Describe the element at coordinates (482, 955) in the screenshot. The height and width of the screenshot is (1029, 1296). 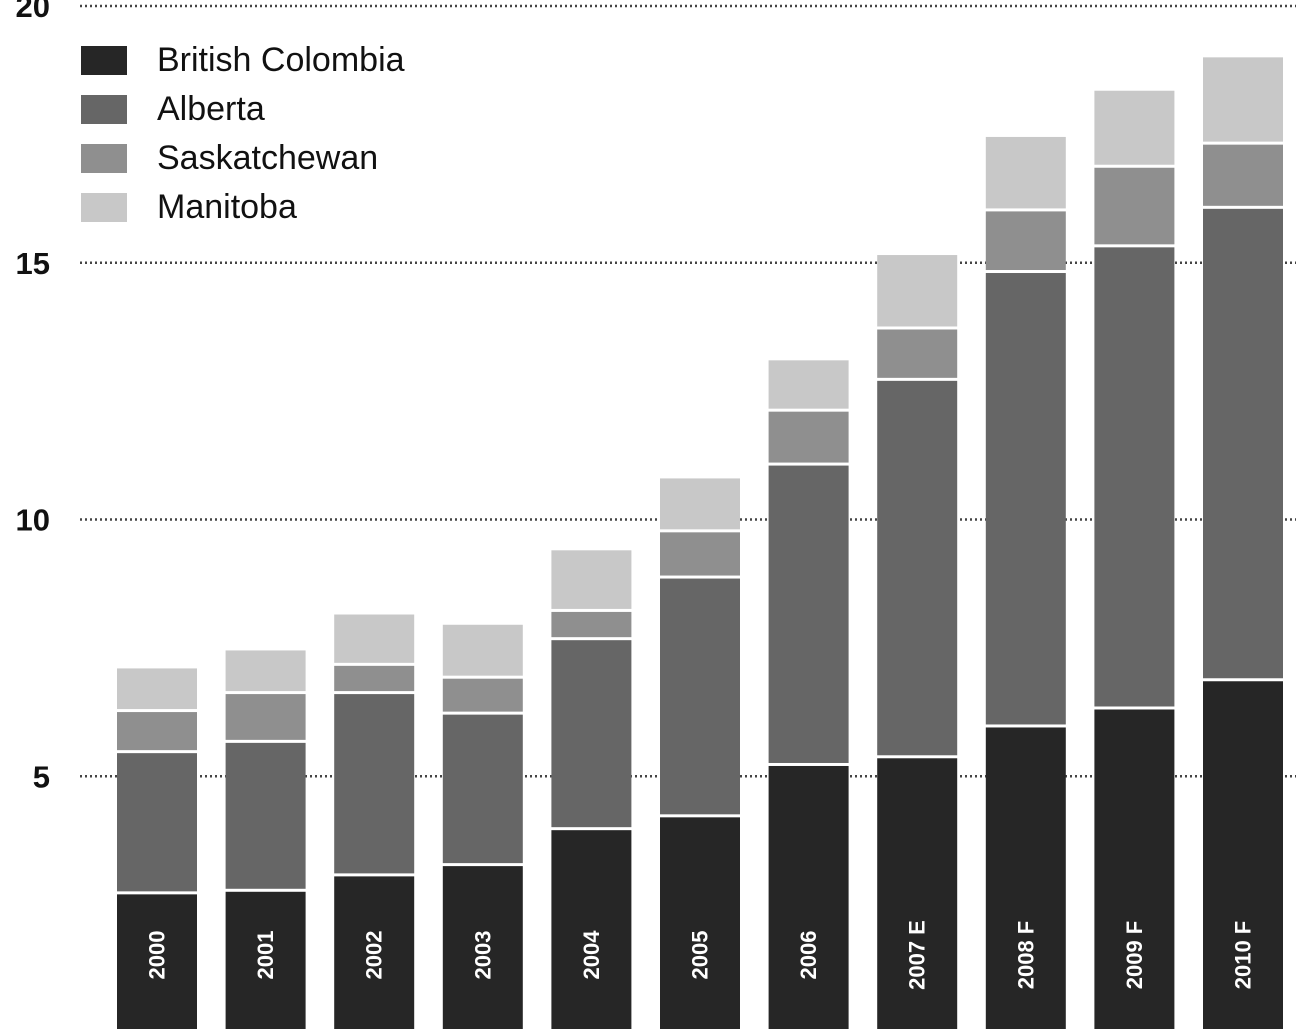
I see `category-label: 2003` at that location.